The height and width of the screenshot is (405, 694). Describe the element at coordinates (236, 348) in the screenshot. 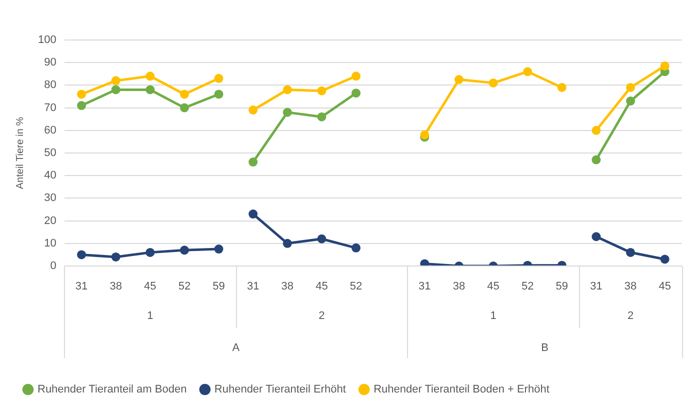

I see `text: A` at that location.